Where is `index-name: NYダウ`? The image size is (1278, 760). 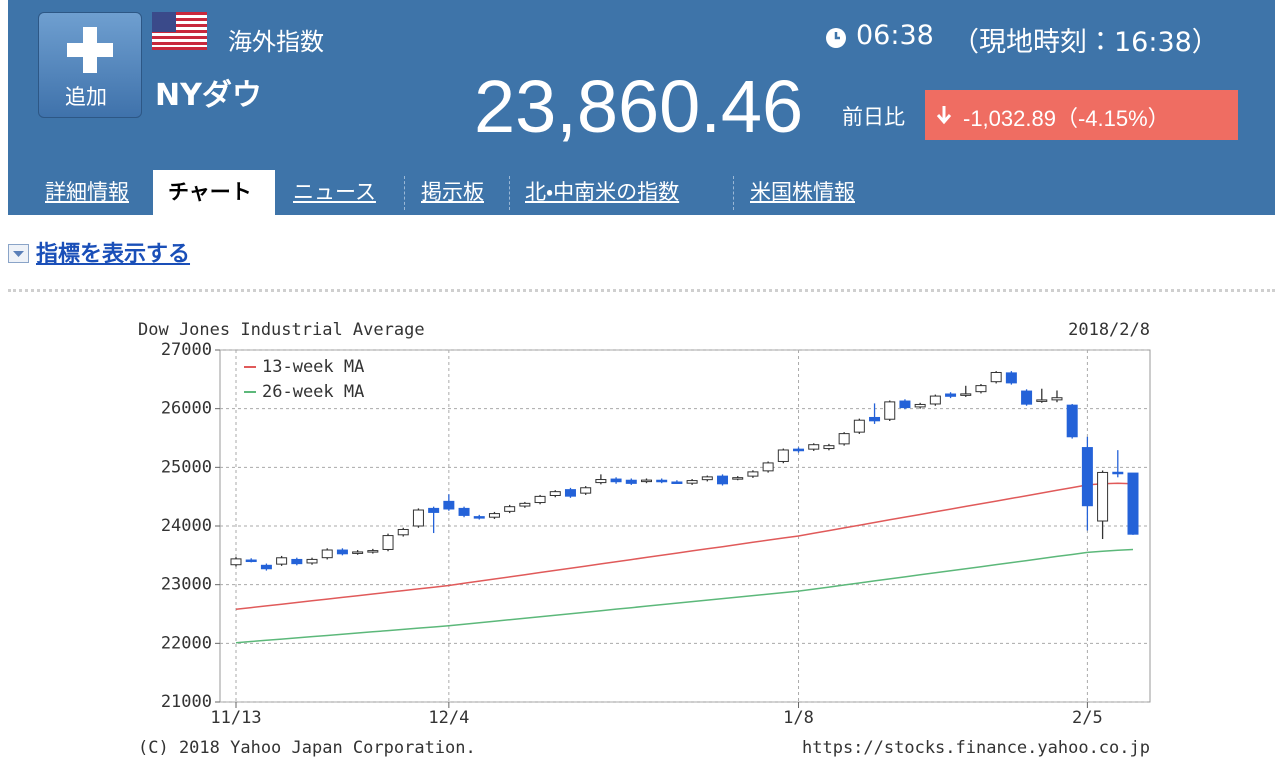
index-name: NYダウ is located at coordinates (208, 95).